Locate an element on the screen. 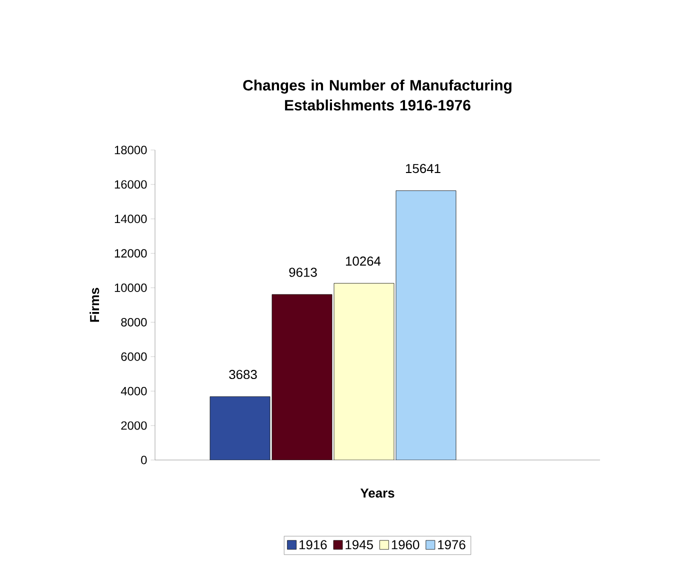 This screenshot has height=579, width=697. chart-title: Changes in Number of Manufacturing Establishments 1916-1976 is located at coordinates (377, 95).